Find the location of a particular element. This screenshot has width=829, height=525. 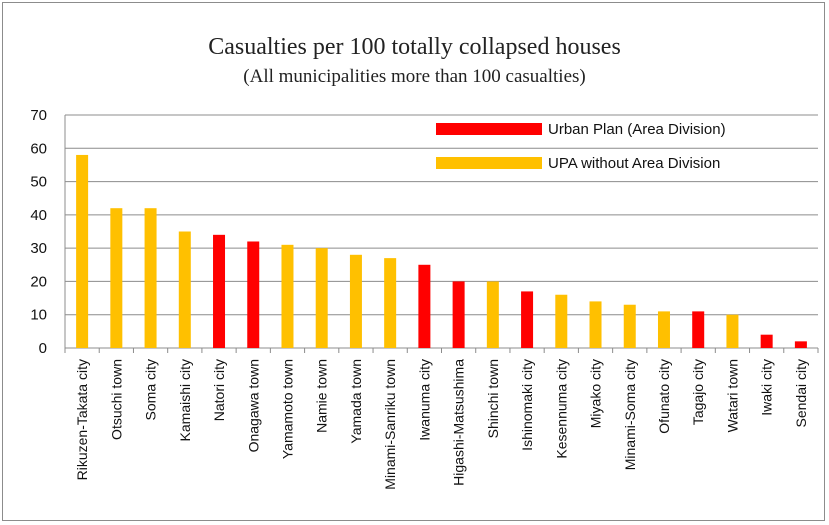

category-label: Soma city is located at coordinates (151, 389).